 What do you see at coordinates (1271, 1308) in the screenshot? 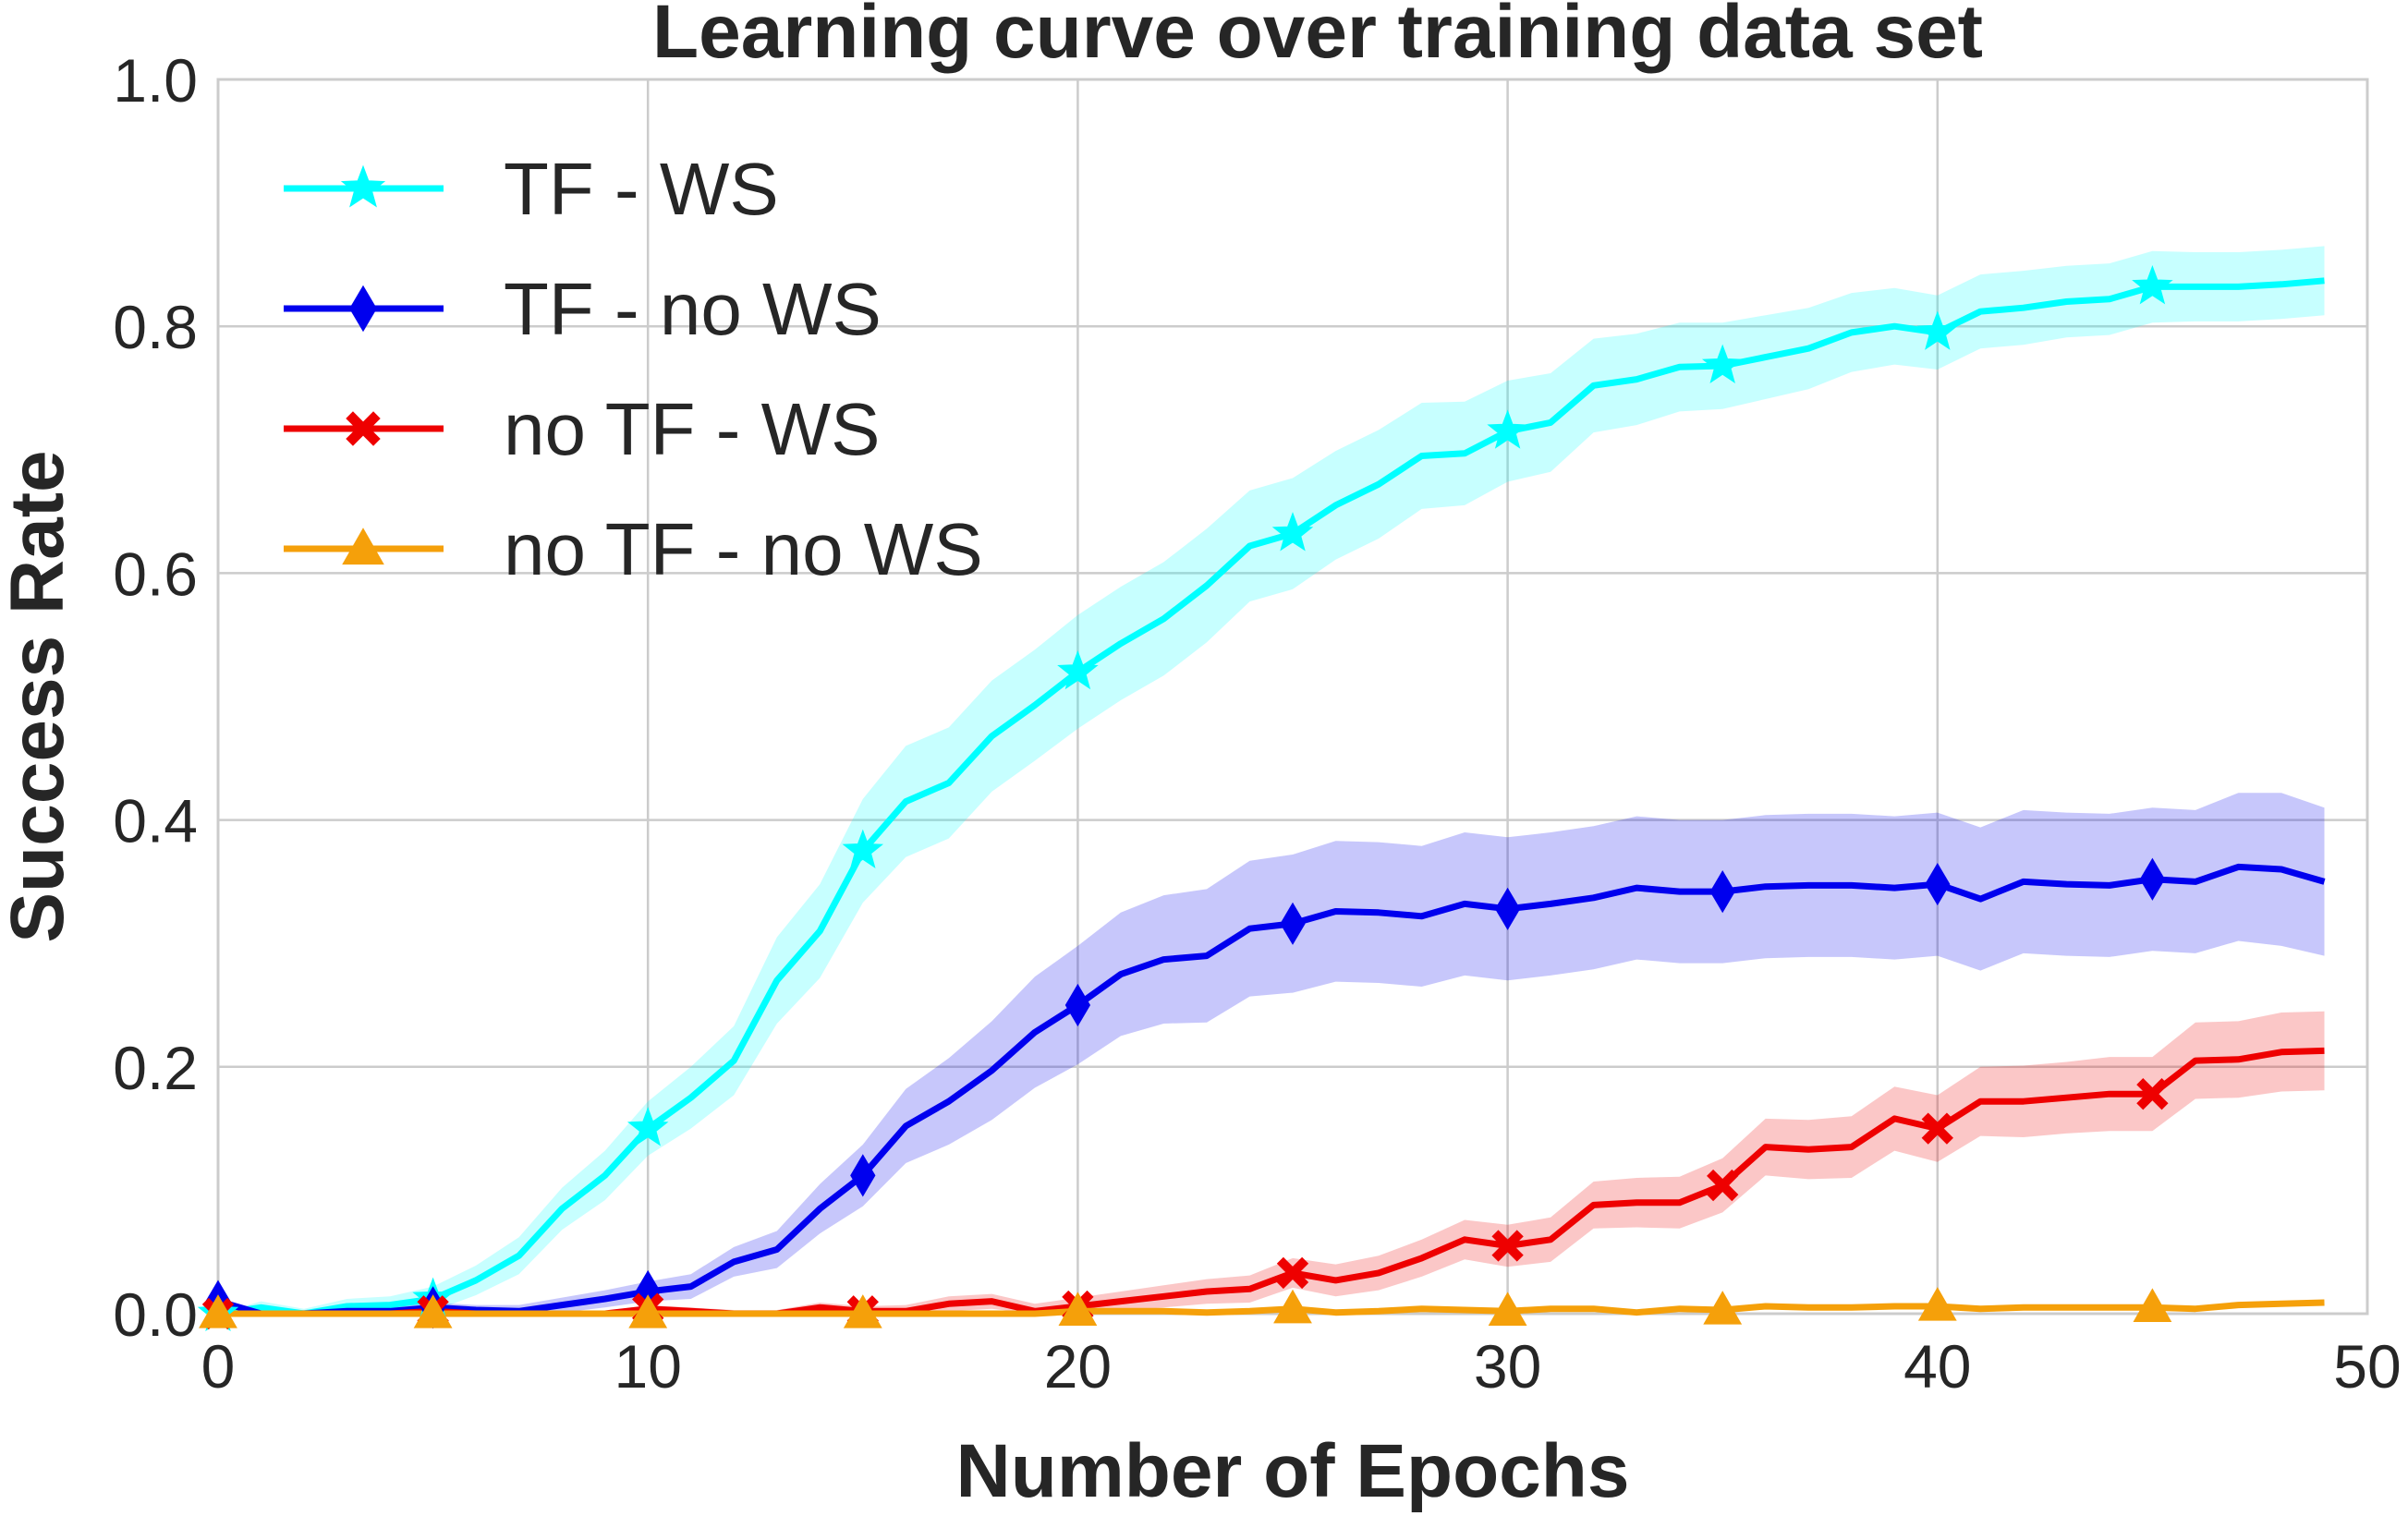
I see `line-no-tf-no-ws` at bounding box center [1271, 1308].